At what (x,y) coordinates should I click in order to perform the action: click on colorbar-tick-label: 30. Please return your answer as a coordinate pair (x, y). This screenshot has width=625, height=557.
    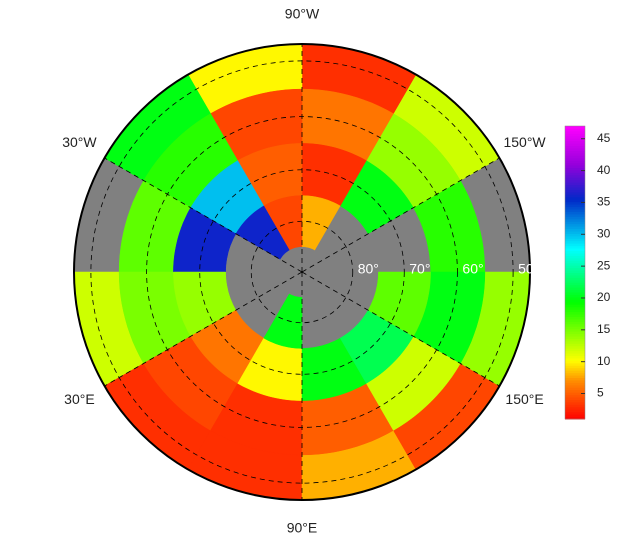
    Looking at the image, I should click on (604, 233).